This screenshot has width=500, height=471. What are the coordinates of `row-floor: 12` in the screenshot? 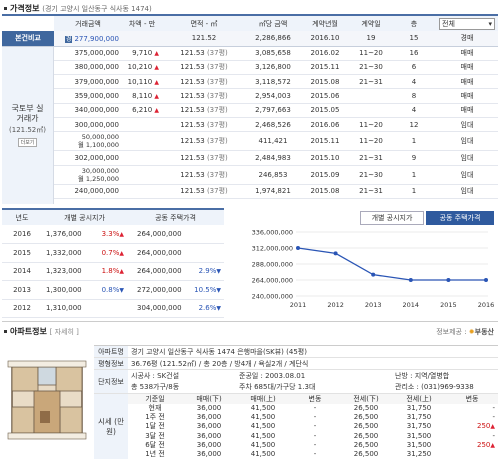 It's located at (414, 124).